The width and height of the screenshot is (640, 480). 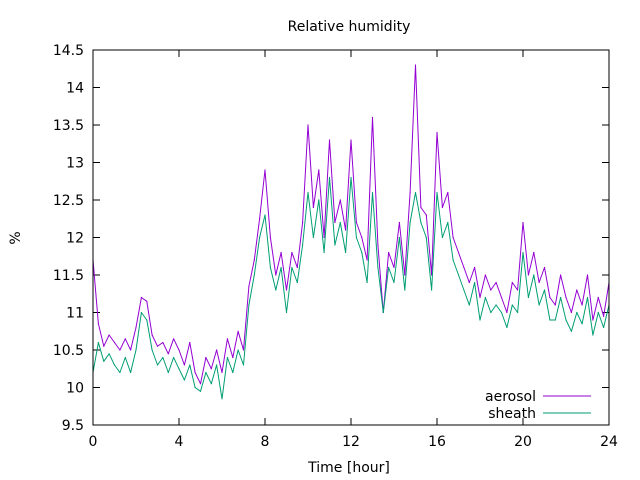 What do you see at coordinates (68, 51) in the screenshot?
I see `y-tick-label: 14.5` at bounding box center [68, 51].